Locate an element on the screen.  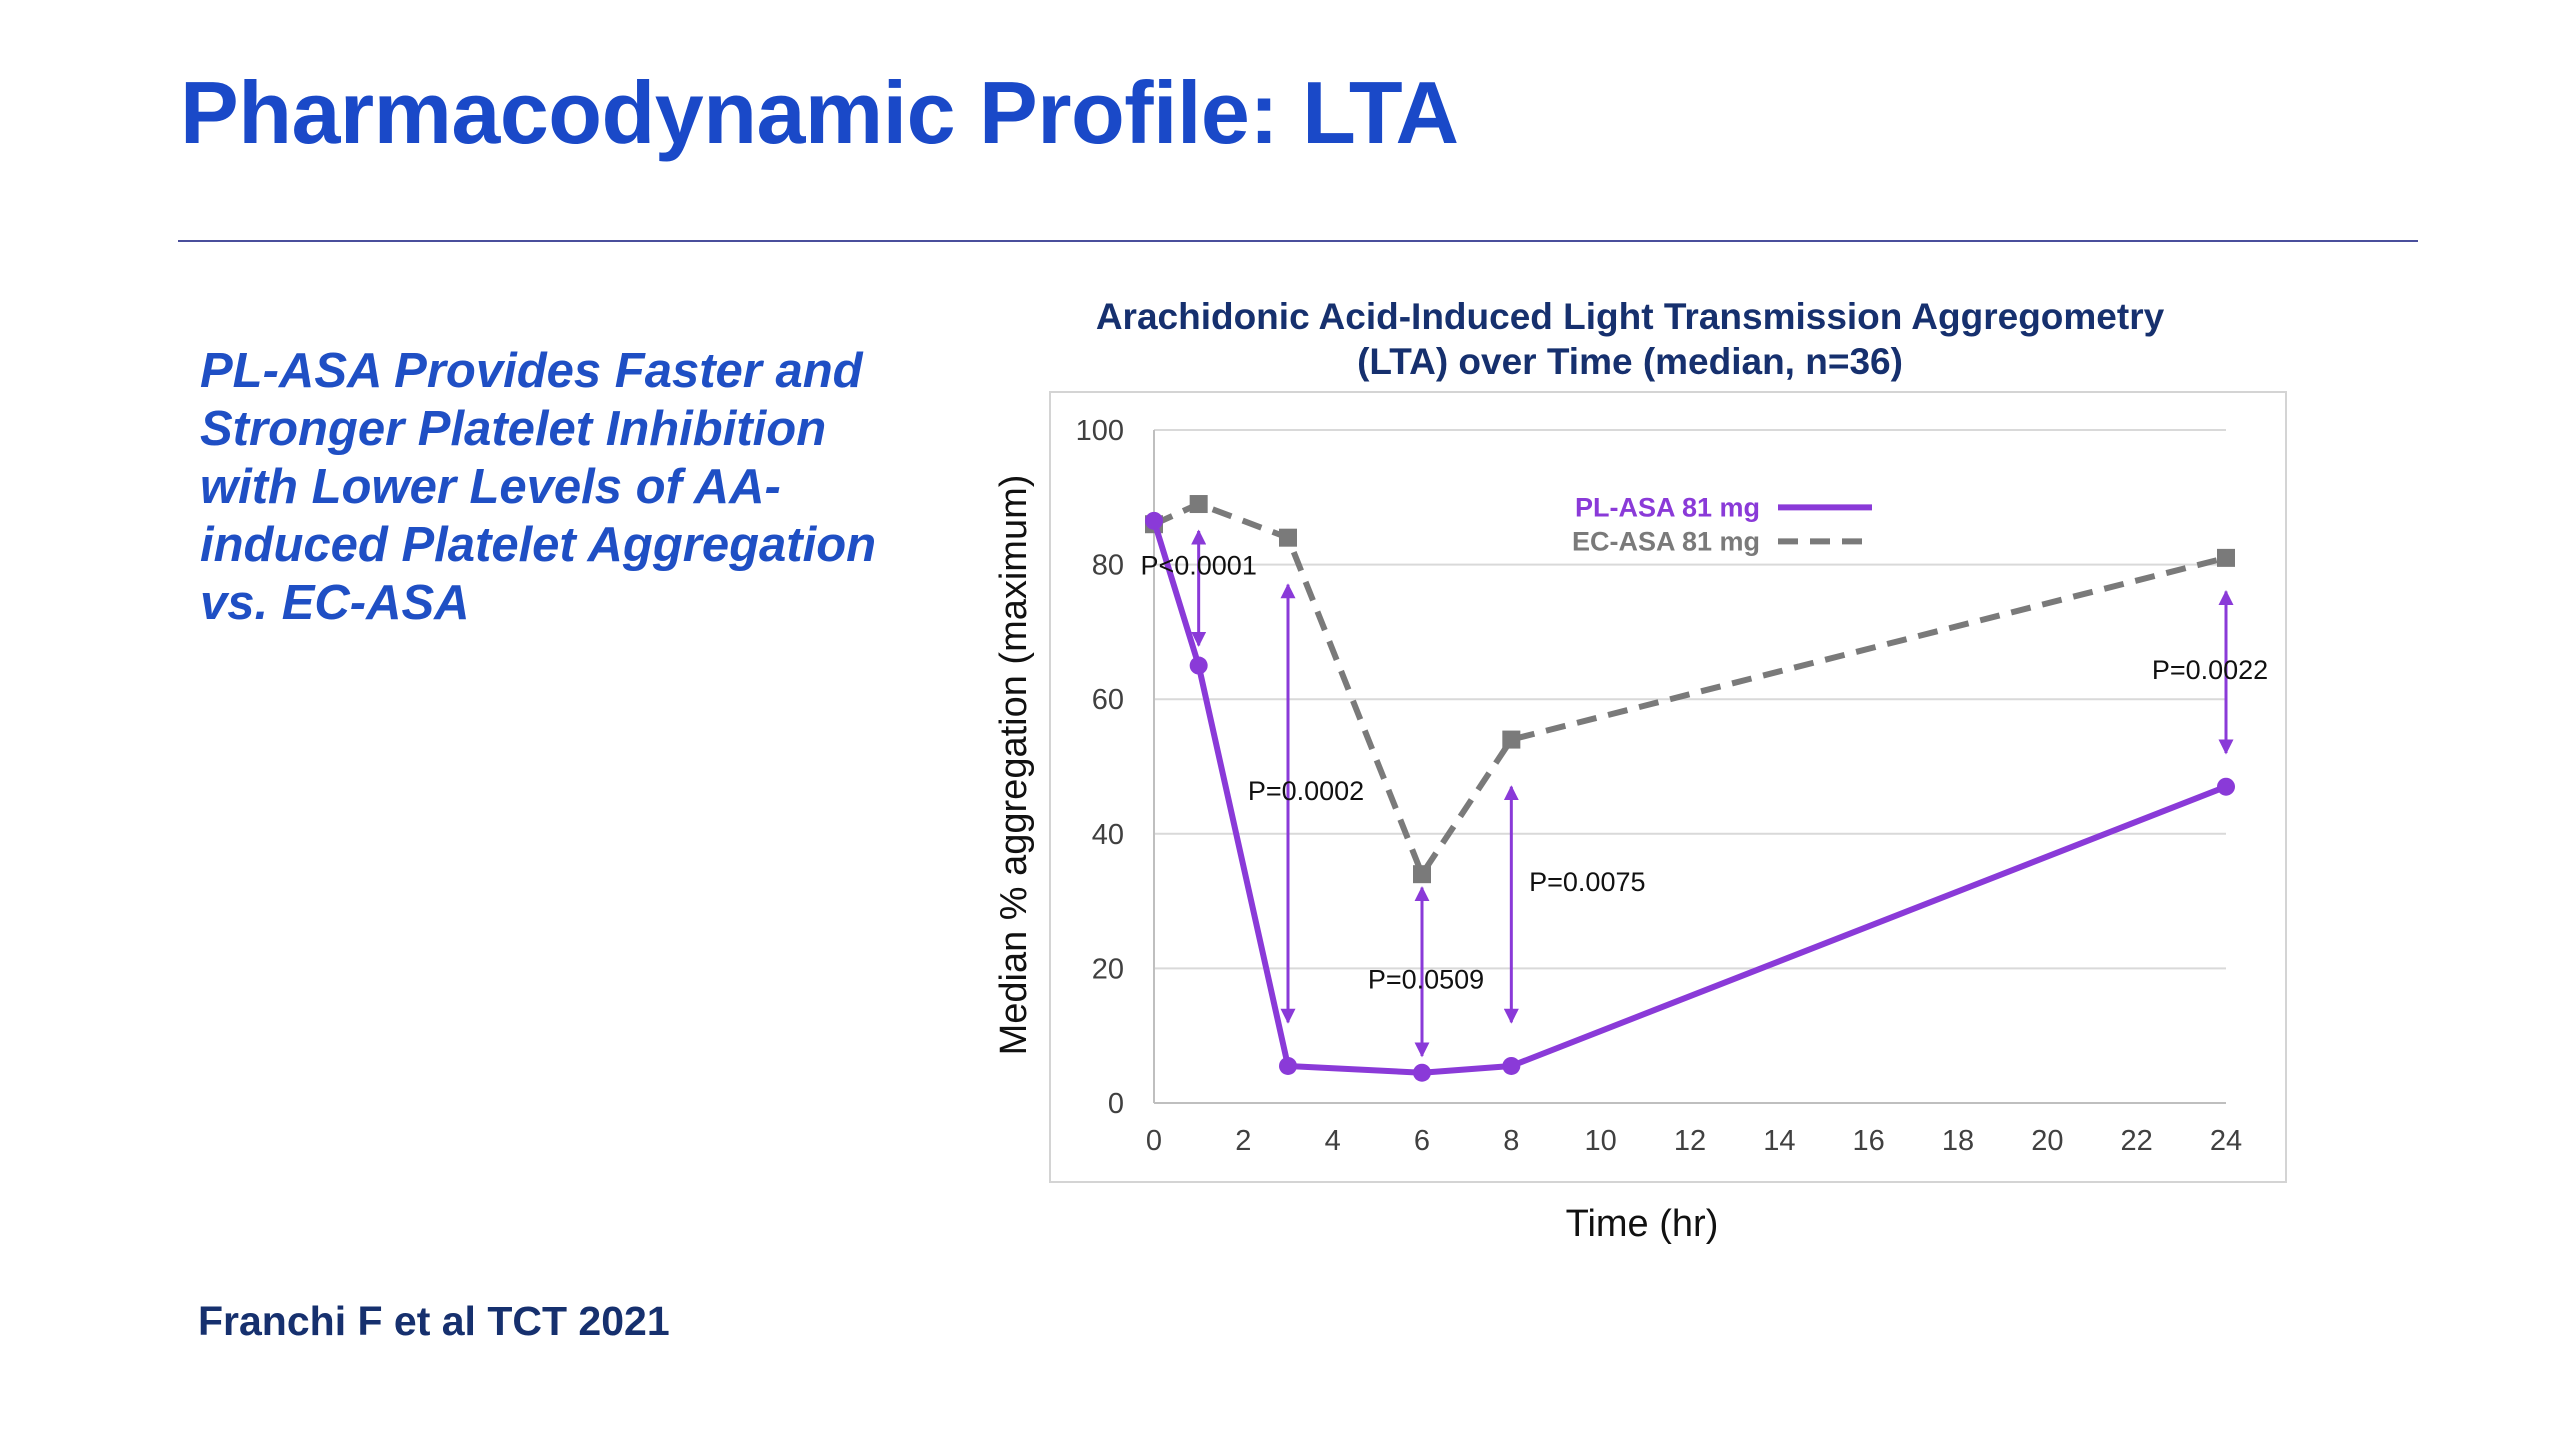
y-tick-label: 20 is located at coordinates (1108, 969).